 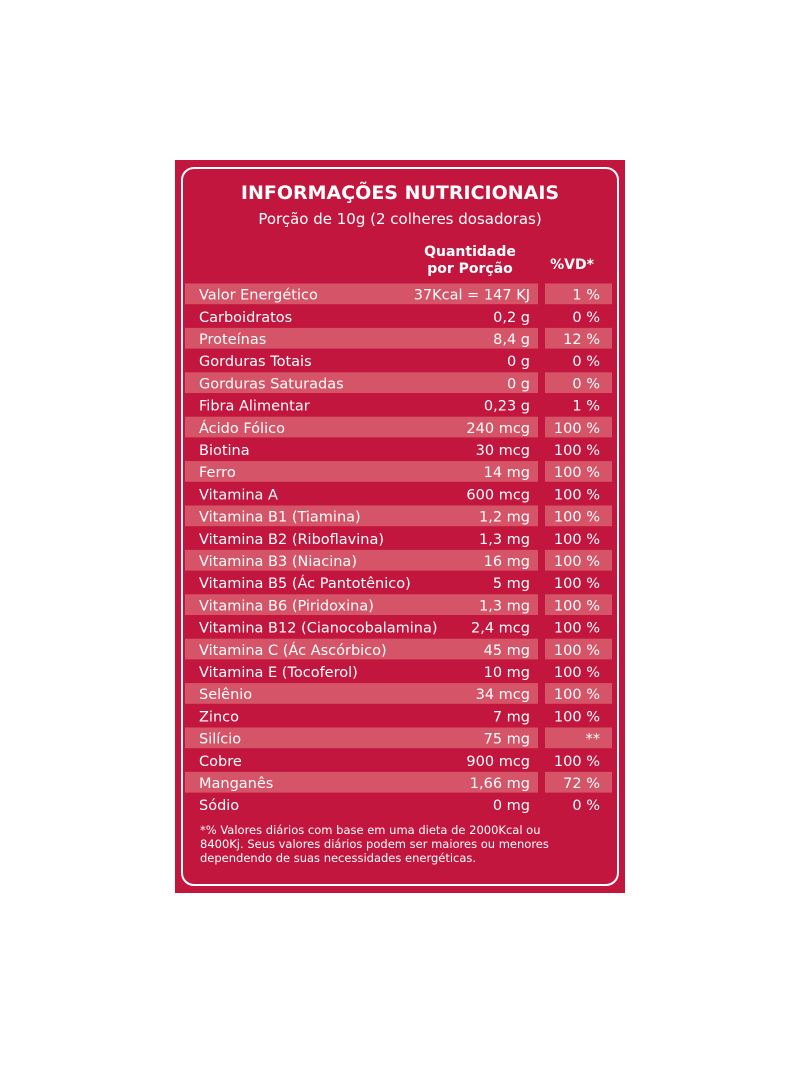 What do you see at coordinates (242, 428) in the screenshot?
I see `nutrient-name: Ácido Fólico` at bounding box center [242, 428].